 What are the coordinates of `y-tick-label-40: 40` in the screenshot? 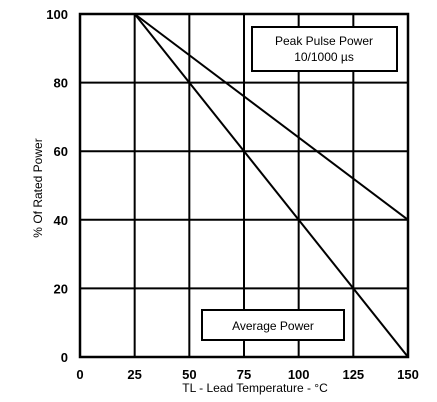 It's located at (61, 220).